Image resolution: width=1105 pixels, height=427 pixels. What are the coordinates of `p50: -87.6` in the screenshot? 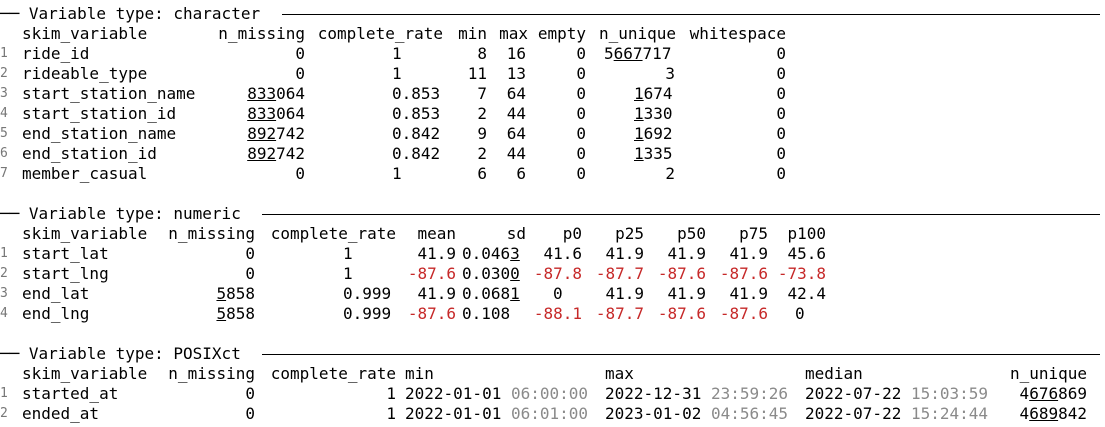 It's located at (681, 313).